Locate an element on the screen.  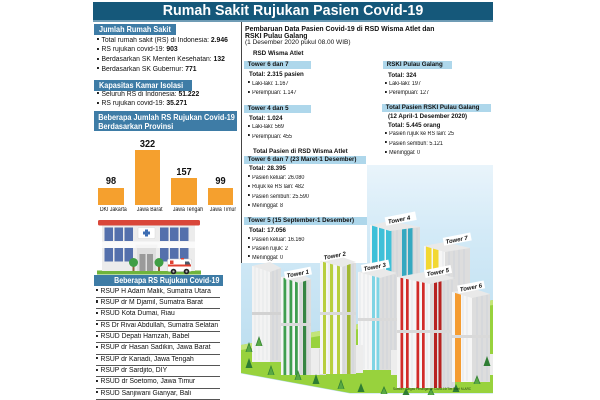
svg-text: Tower 1 is located at coordinates (298, 274).